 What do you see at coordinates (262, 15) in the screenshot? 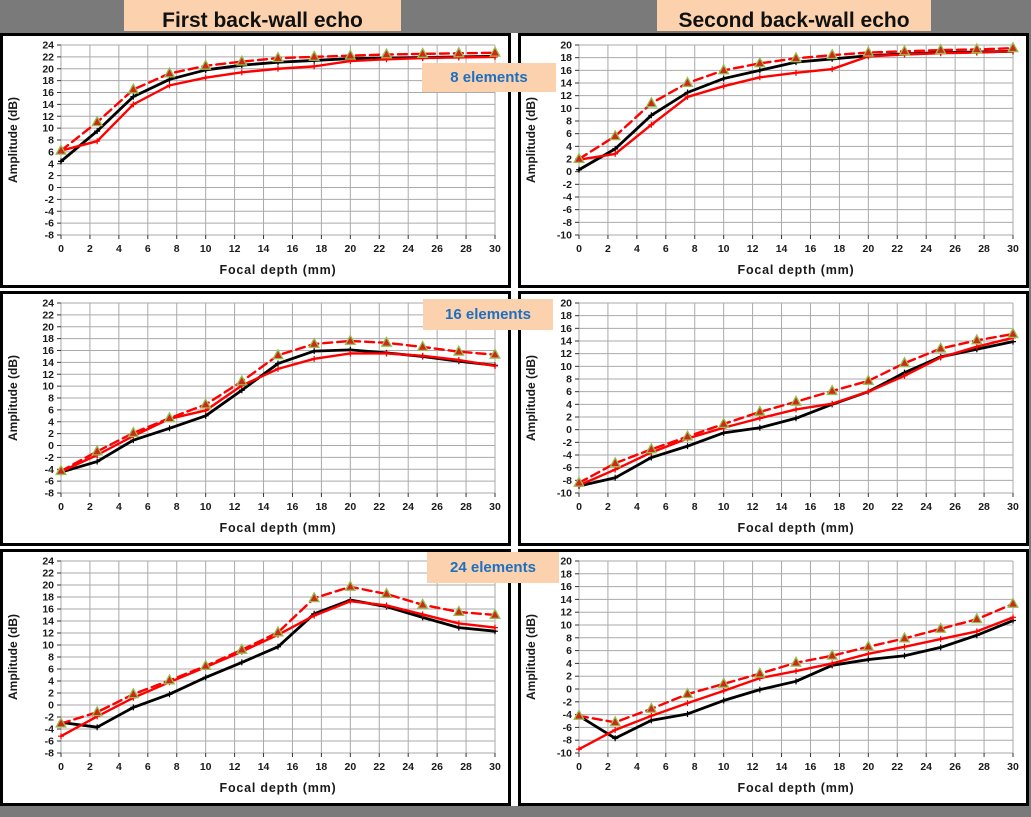
I see `column-header-first-echo: First back-wall echo` at bounding box center [262, 15].